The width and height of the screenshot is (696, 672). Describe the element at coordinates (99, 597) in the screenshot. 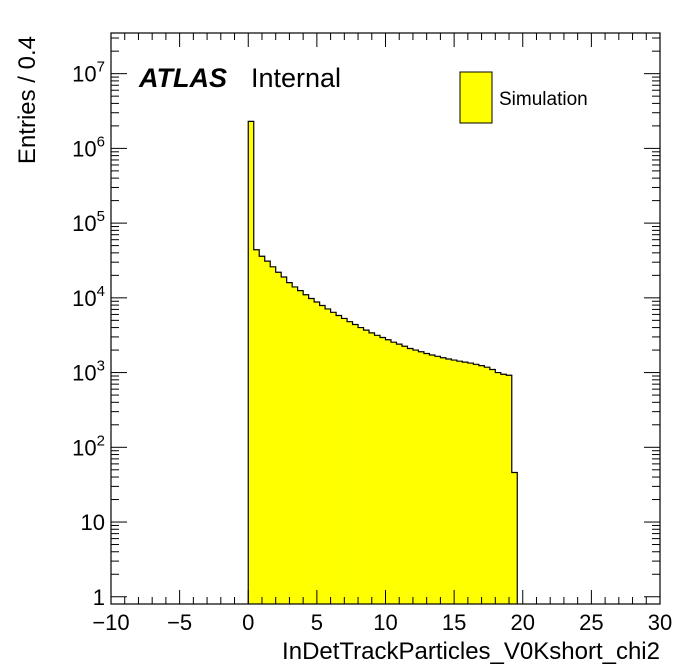

I see `y-tick-label: 1` at that location.